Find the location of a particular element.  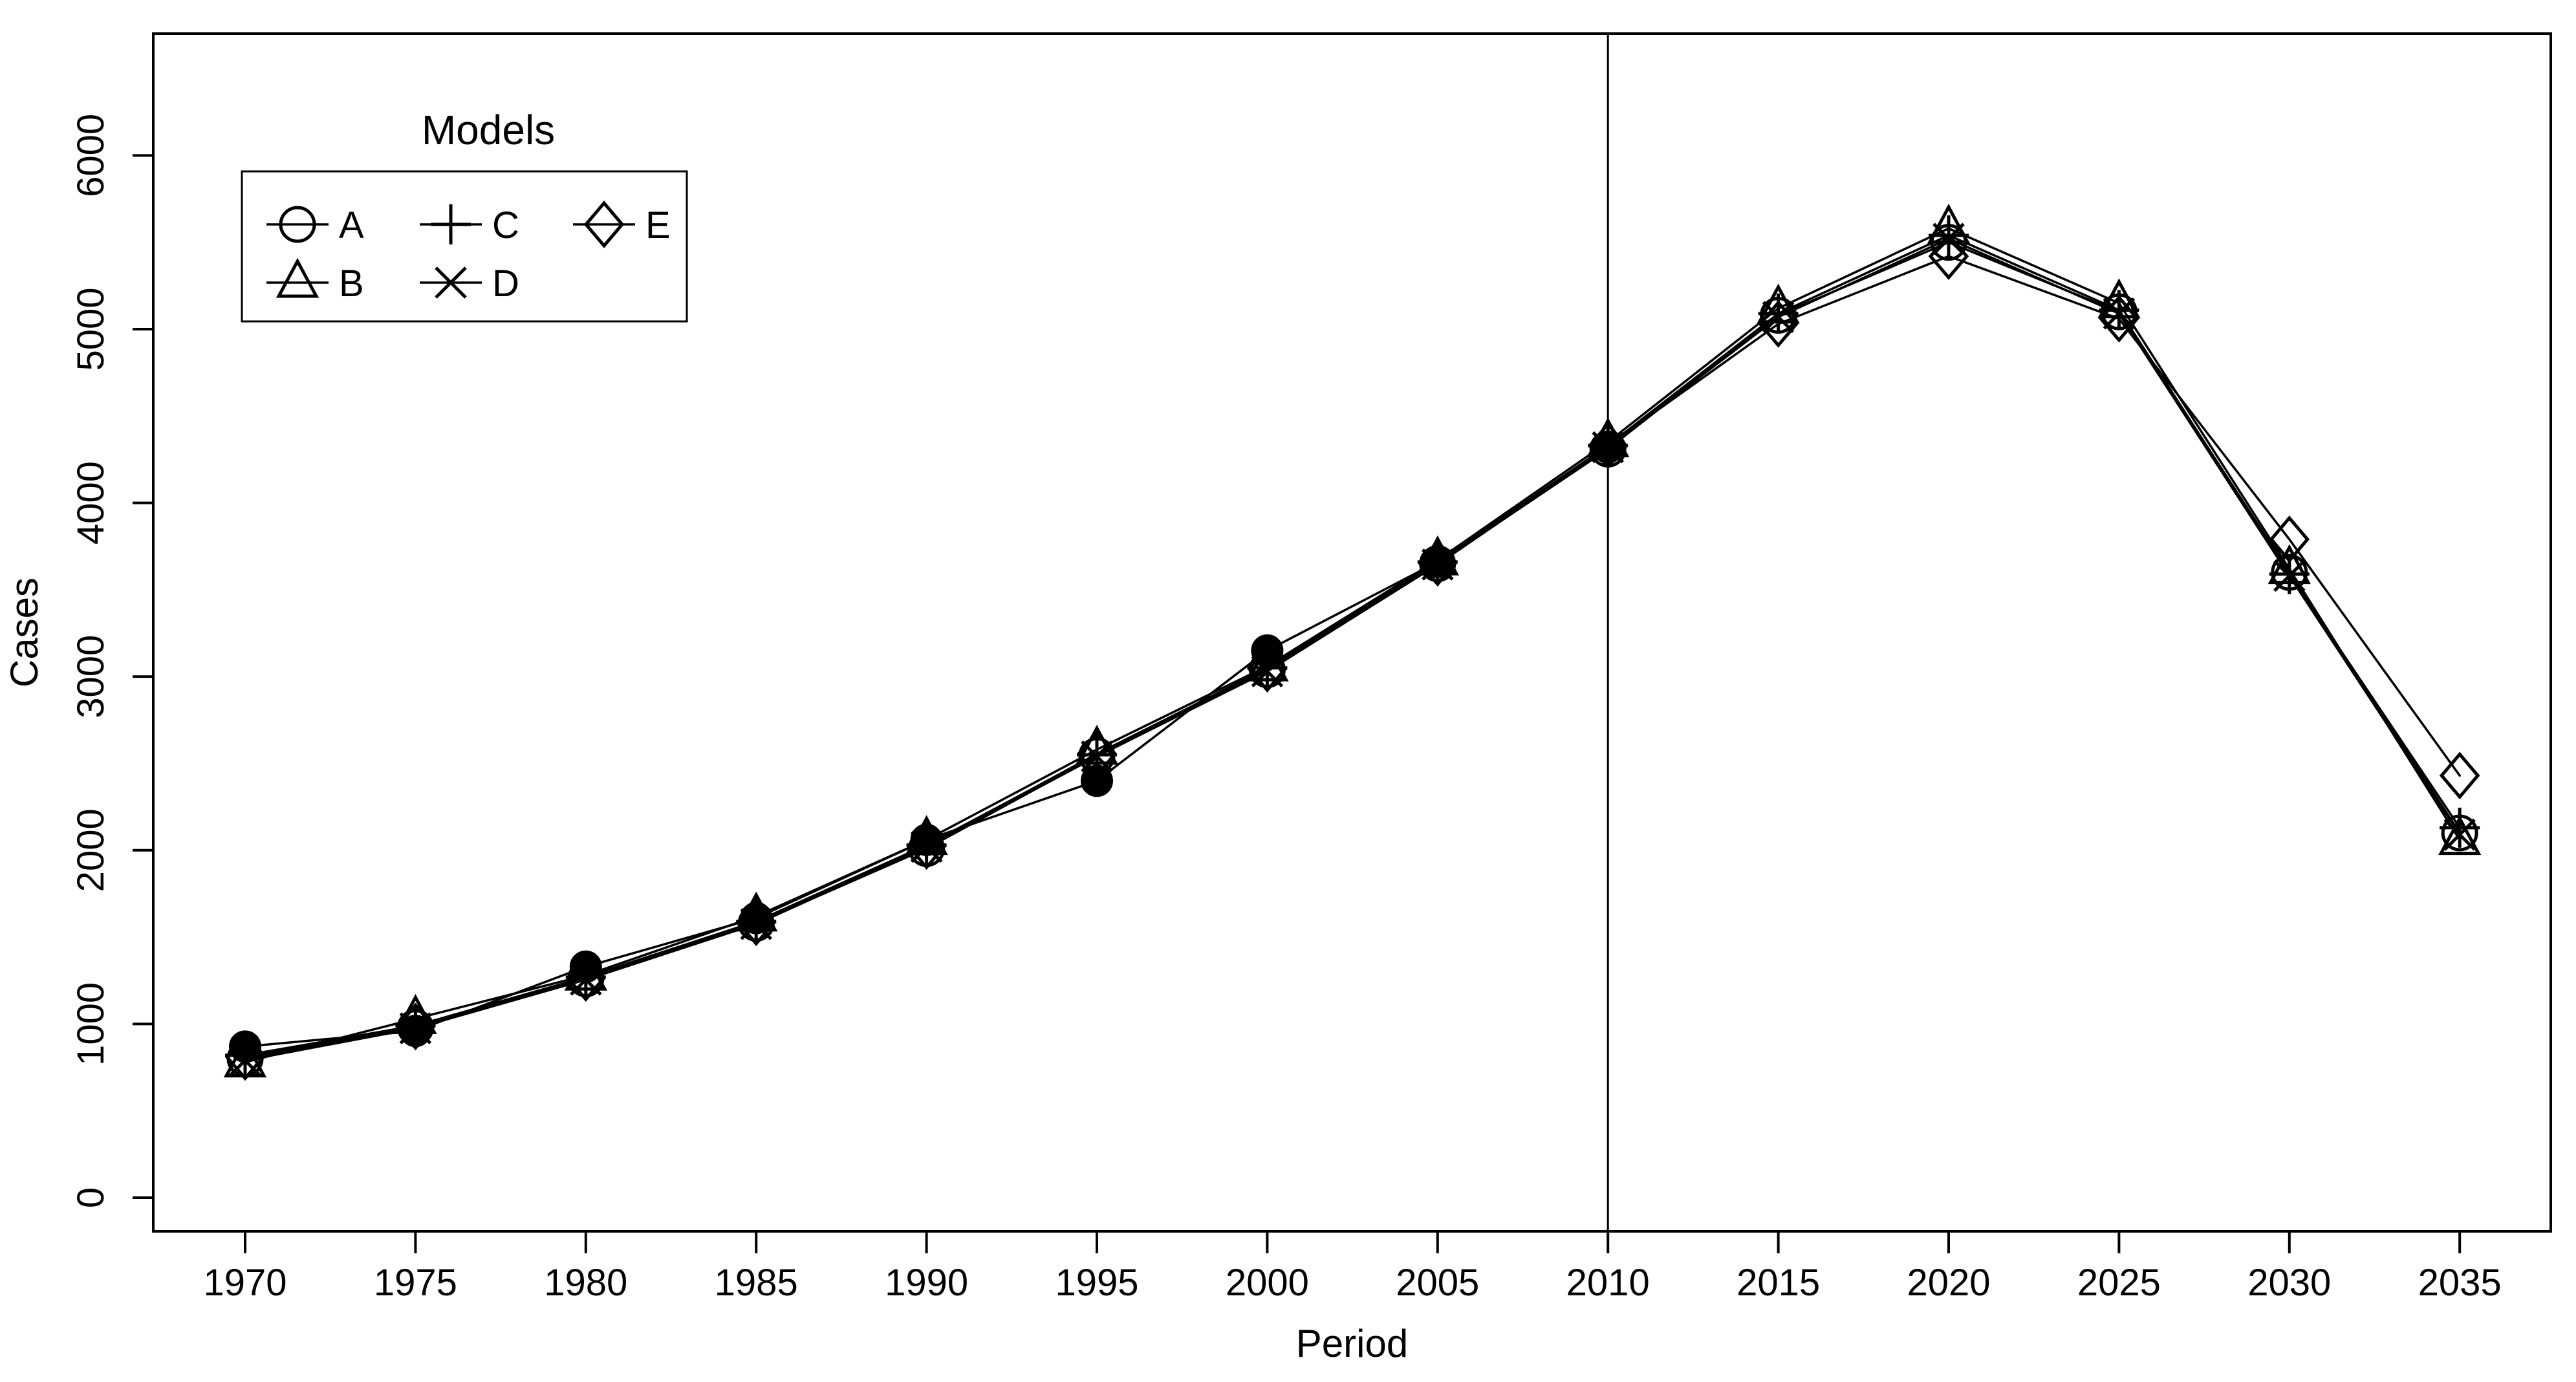

legend-label-D: D is located at coordinates (506, 284).